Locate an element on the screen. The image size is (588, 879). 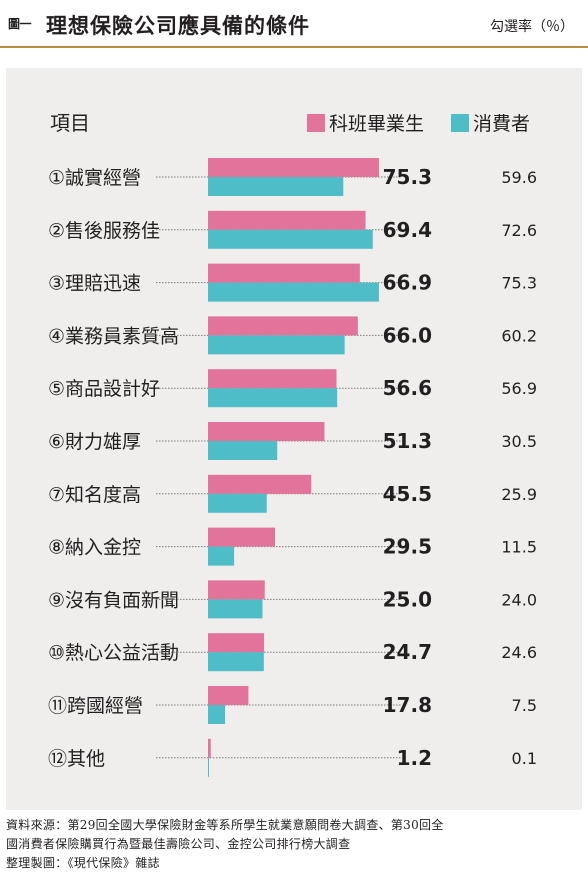
chart-row: ⑫其他 1.2 0.1 is located at coordinates (292, 757).